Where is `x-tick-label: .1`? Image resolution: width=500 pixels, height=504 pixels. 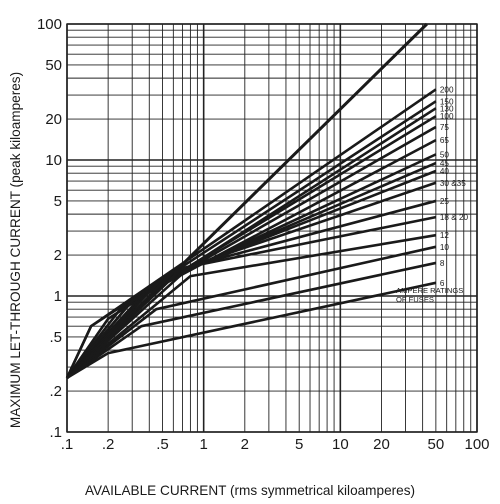 x-tick-label: .1 is located at coordinates (67, 444).